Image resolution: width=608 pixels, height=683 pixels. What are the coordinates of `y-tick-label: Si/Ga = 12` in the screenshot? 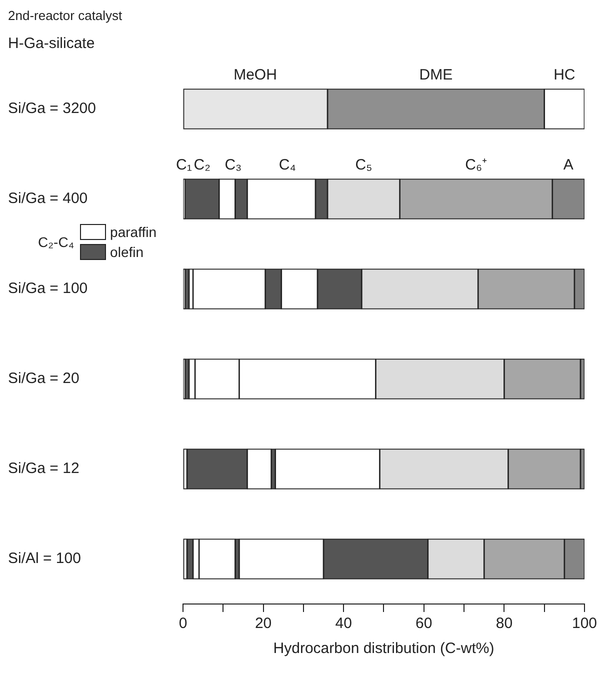 It's located at (44, 469).